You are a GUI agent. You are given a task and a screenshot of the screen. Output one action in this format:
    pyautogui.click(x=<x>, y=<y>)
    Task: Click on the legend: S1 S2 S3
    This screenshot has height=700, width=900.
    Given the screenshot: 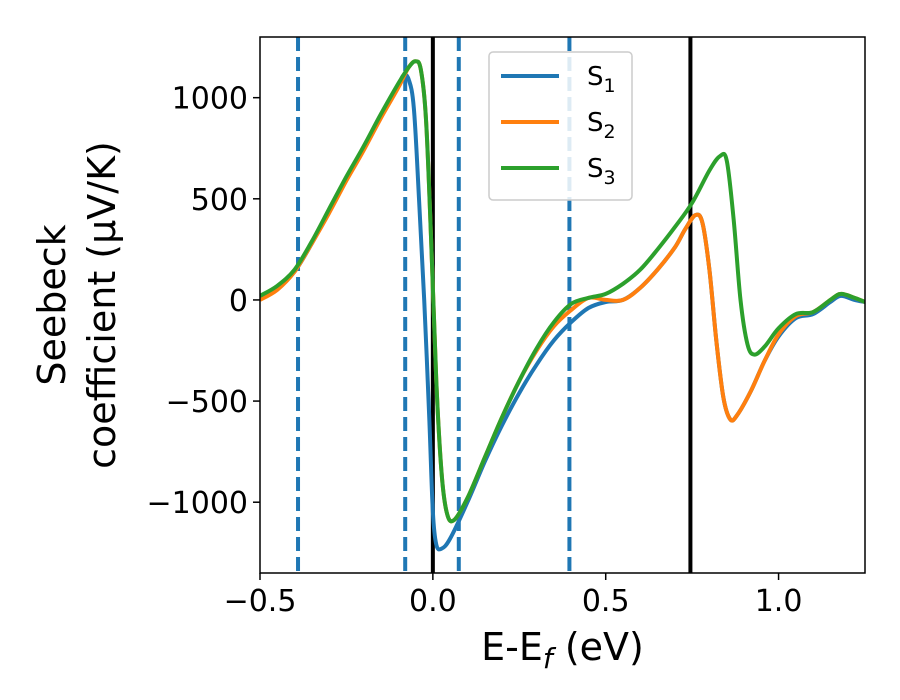 What is the action you would take?
    pyautogui.click(x=560, y=126)
    